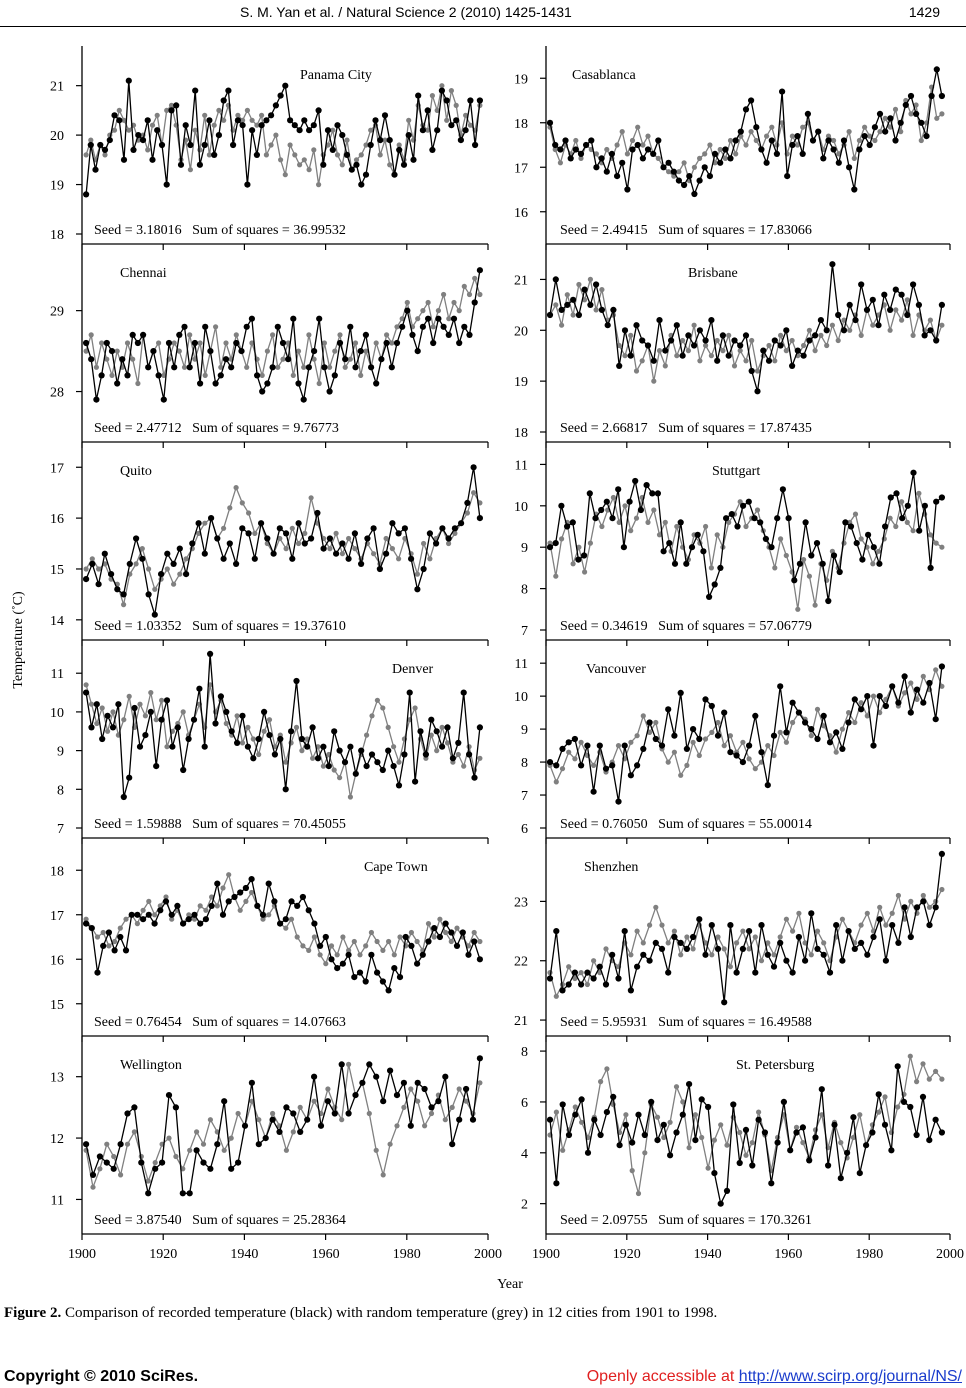 The height and width of the screenshot is (1388, 966). What do you see at coordinates (407, 1254) in the screenshot?
I see `x-tick-label: 1980` at bounding box center [407, 1254].